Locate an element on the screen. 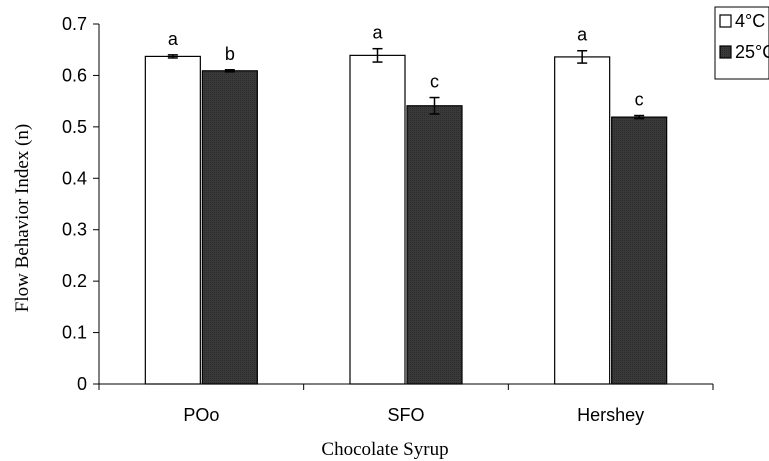  x-tick-label: Hershey is located at coordinates (610, 415).